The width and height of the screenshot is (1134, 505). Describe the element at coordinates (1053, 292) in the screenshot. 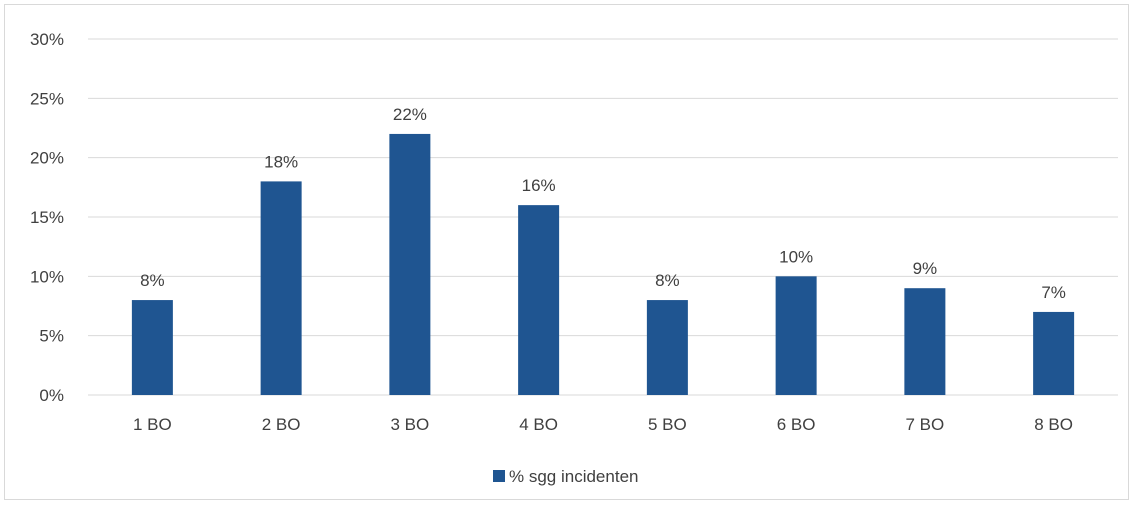

I see `data-label: 7%` at that location.